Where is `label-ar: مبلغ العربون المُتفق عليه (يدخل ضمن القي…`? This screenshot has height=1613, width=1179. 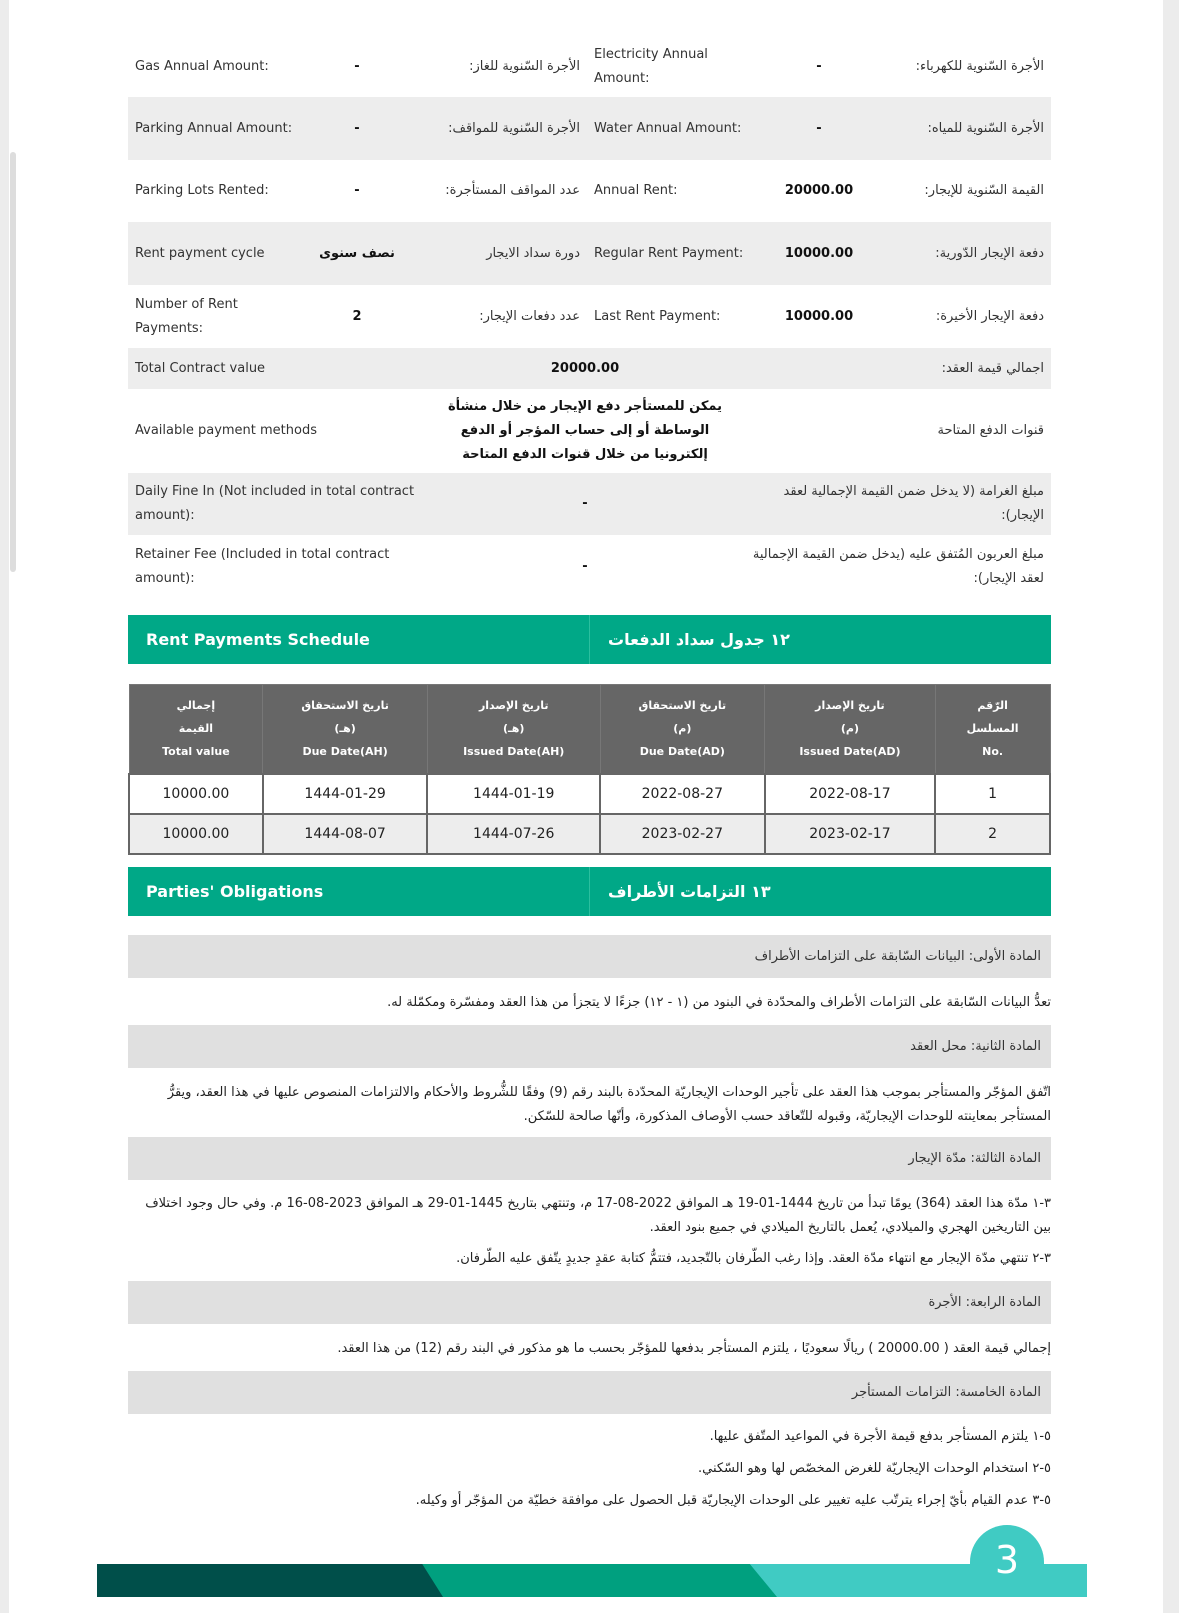 label-ar: مبلغ العربون المُتفق عليه (يدخل ضمن القي… is located at coordinates (898, 566).